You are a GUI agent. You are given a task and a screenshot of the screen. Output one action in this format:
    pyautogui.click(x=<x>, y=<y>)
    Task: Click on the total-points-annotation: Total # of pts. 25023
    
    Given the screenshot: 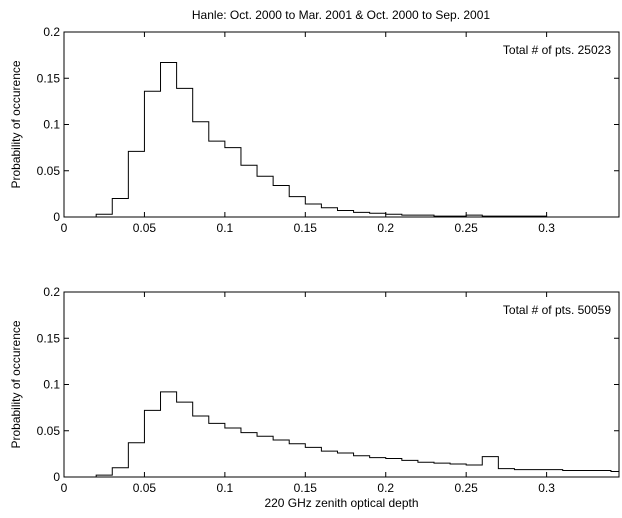 What is the action you would take?
    pyautogui.click(x=557, y=50)
    